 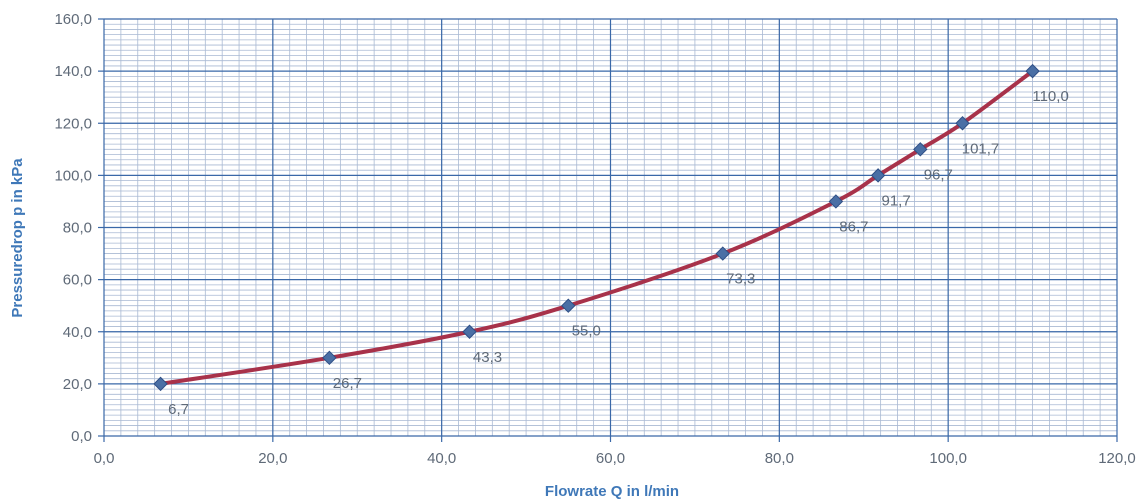 I want to click on x-tick-label: 20,0, so click(x=272, y=458).